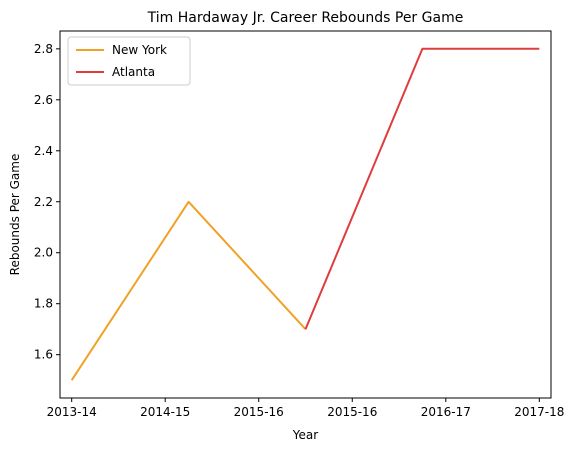  Describe the element at coordinates (43, 202) in the screenshot. I see `y-tick-label: 2.2` at that location.